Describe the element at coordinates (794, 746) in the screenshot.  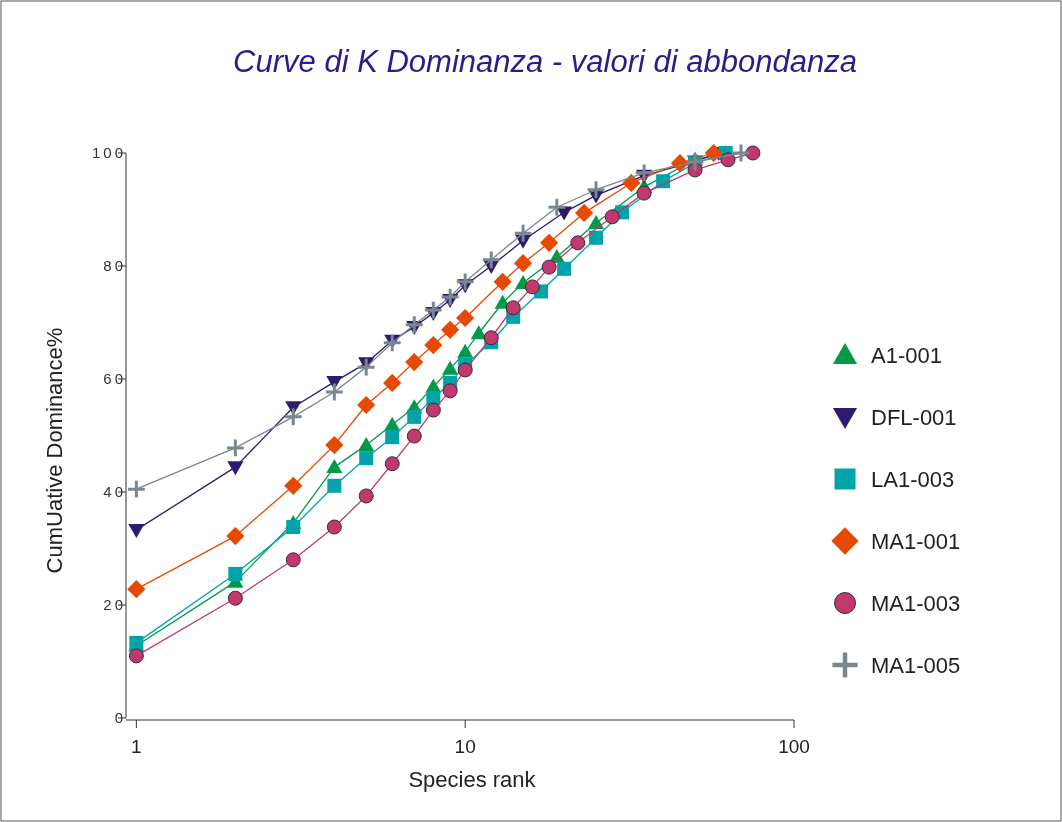
I see `x-tick-label: 100` at that location.